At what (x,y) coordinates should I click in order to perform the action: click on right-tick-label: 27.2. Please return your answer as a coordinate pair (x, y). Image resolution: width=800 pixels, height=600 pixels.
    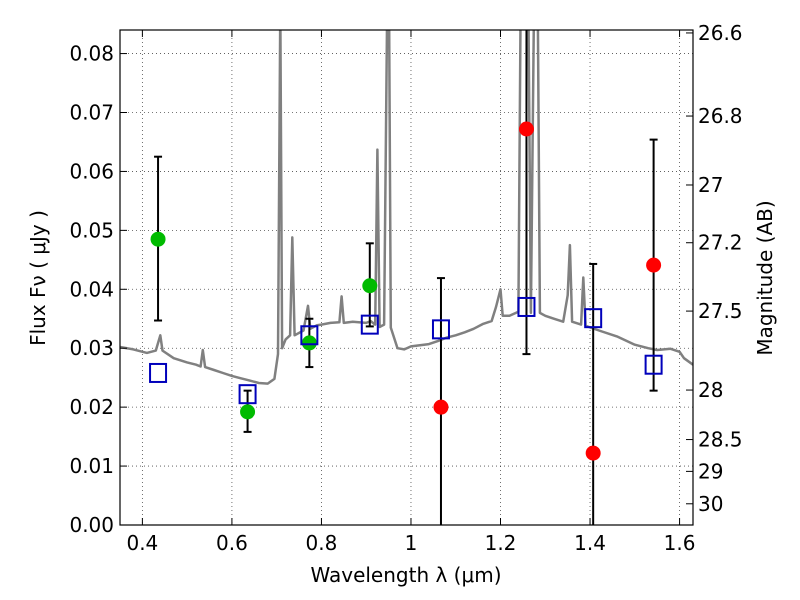
    Looking at the image, I should click on (720, 243).